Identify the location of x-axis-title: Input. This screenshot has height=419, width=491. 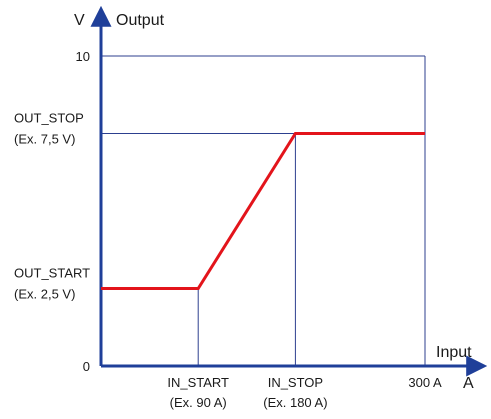
(454, 352).